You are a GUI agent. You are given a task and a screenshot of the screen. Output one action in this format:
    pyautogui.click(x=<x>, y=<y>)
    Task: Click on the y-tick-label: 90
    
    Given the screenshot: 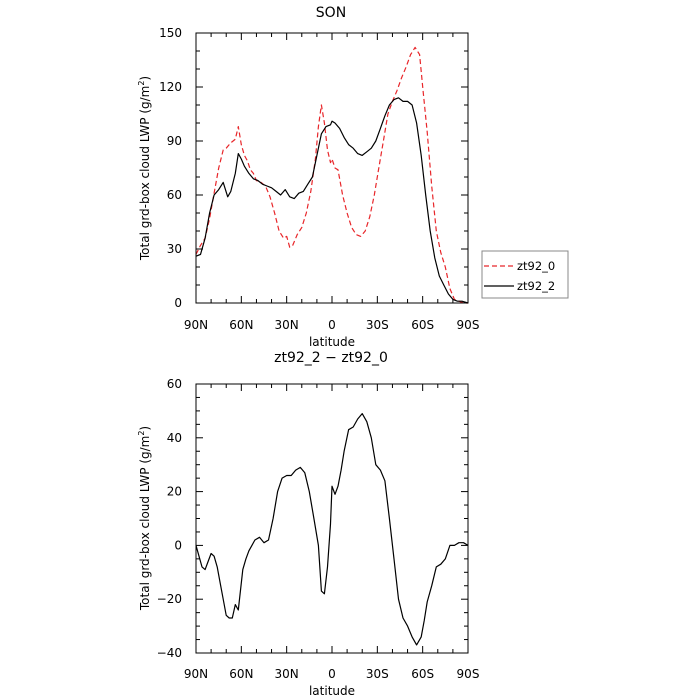 What is the action you would take?
    pyautogui.click(x=174, y=141)
    